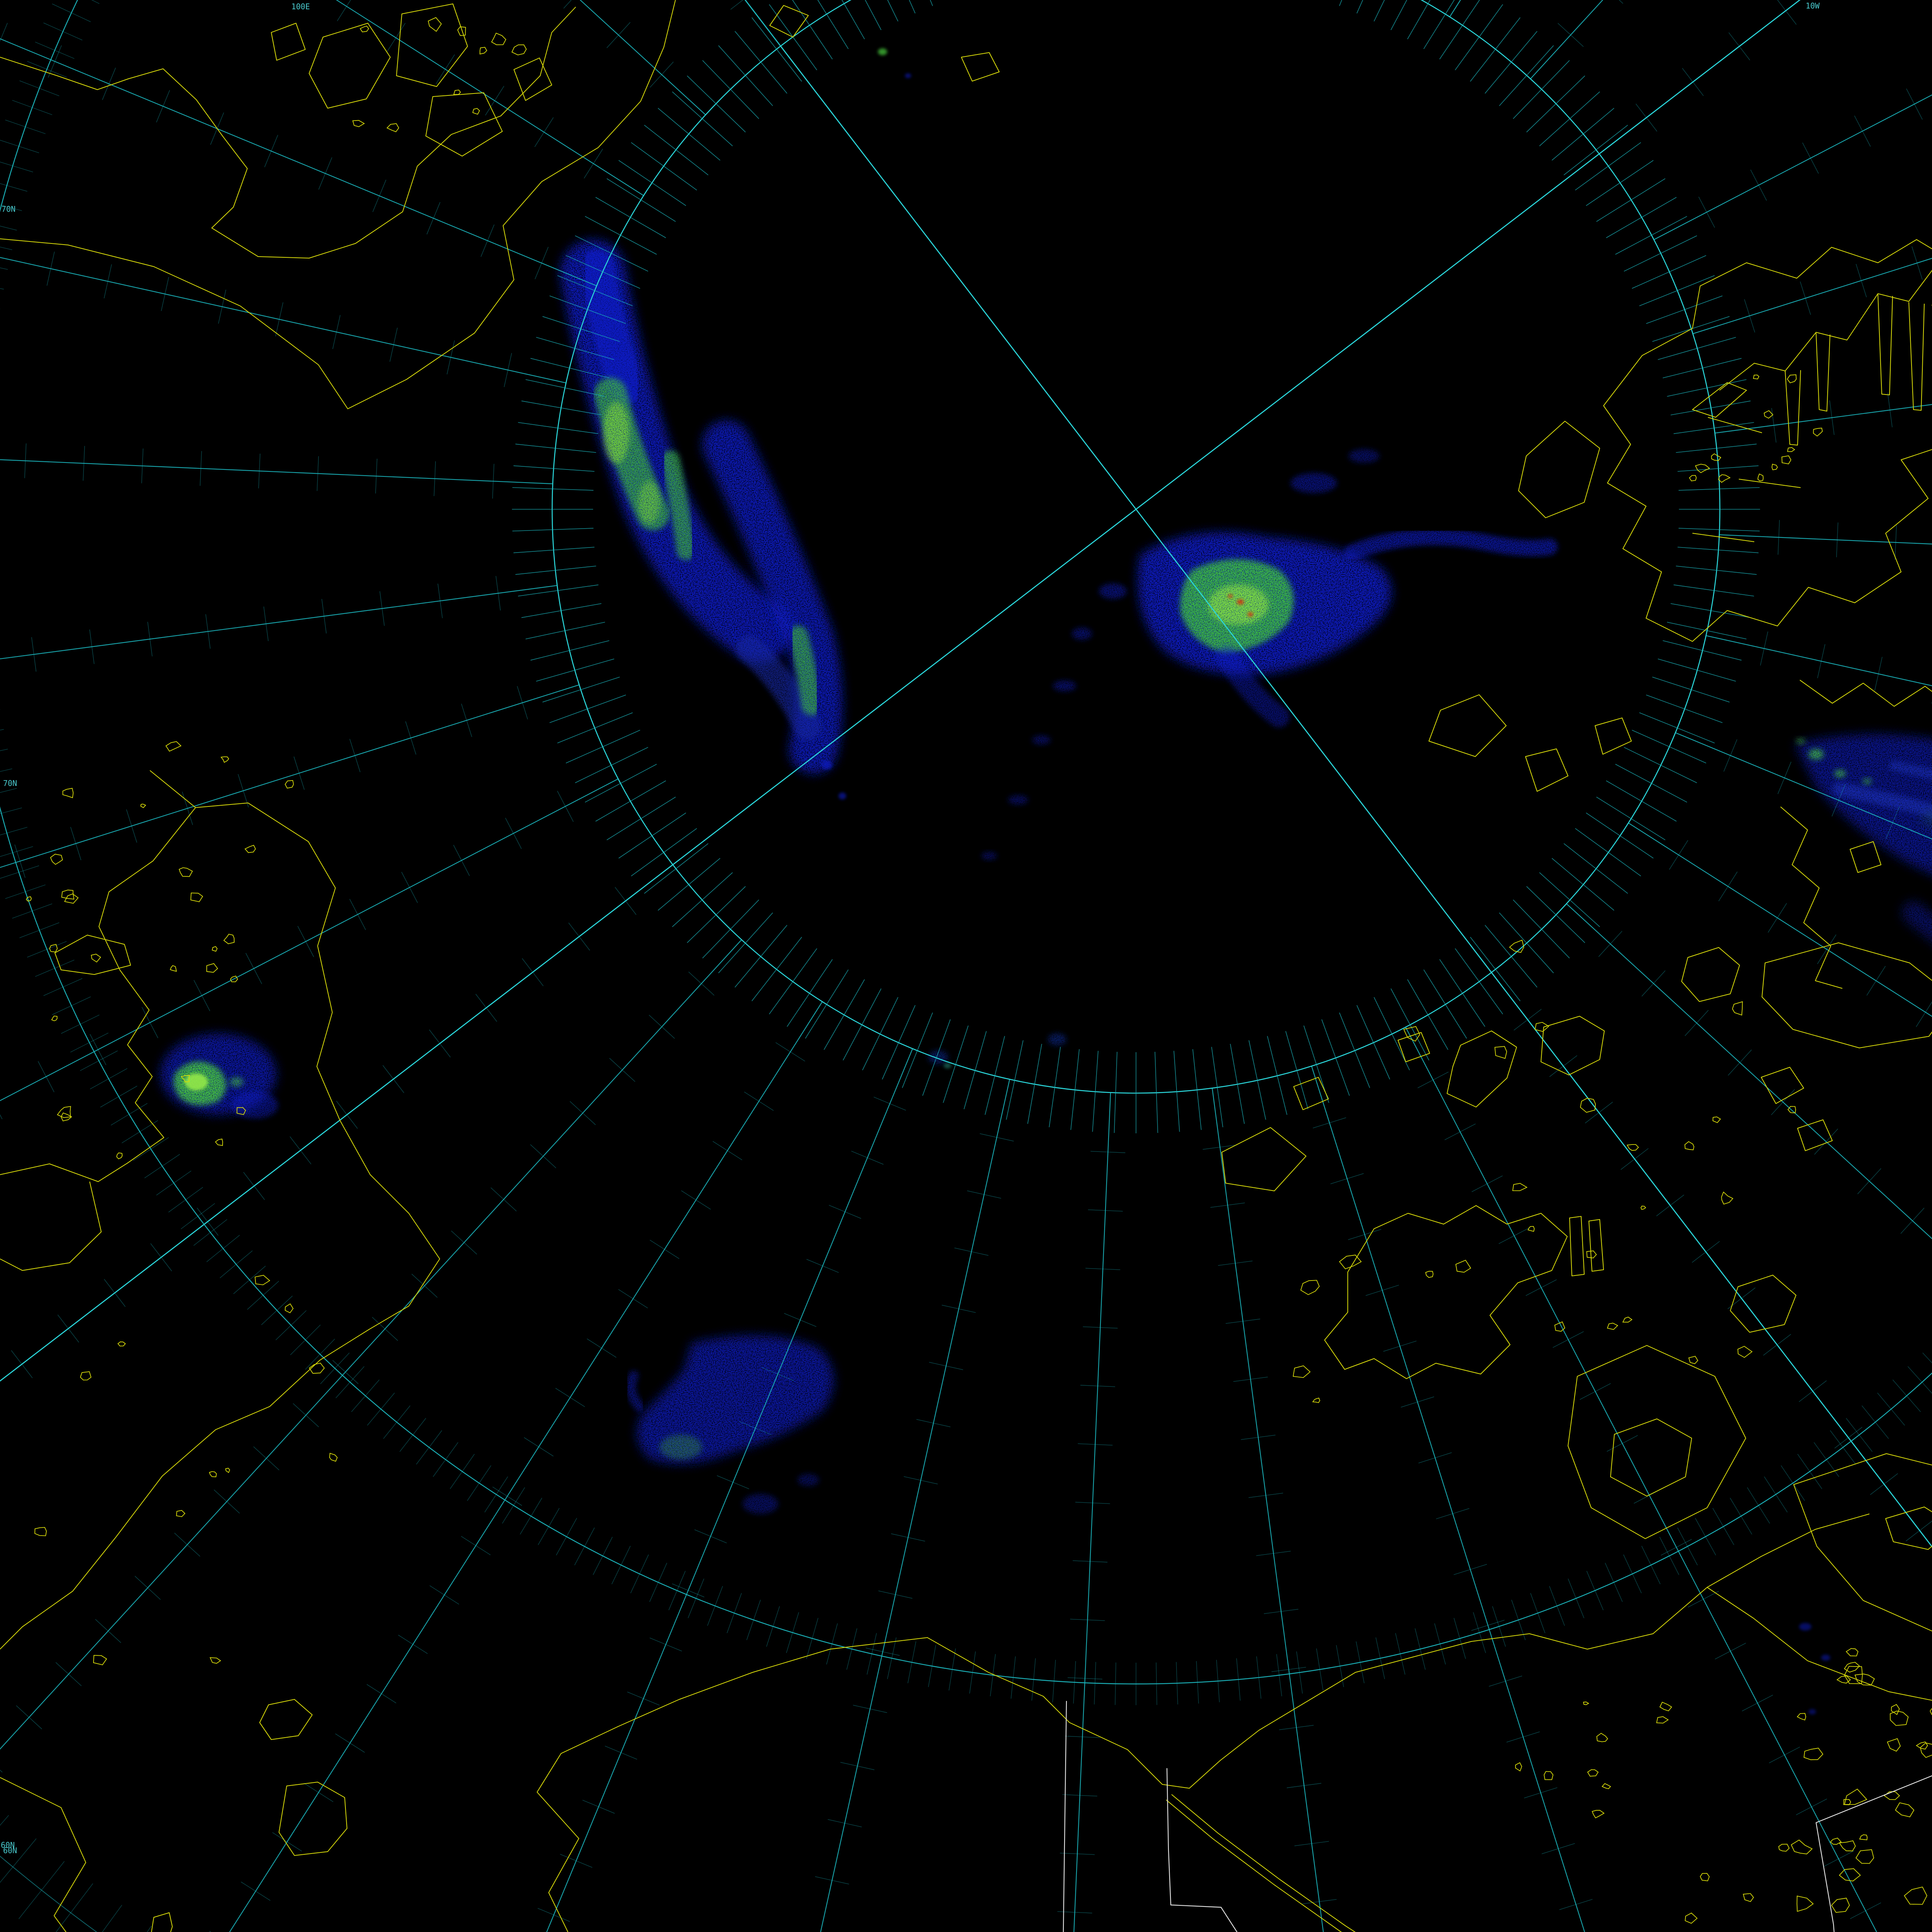 The image size is (1932, 1932). What do you see at coordinates (8, 1845) in the screenshot?
I see `lat-label: 60N` at bounding box center [8, 1845].